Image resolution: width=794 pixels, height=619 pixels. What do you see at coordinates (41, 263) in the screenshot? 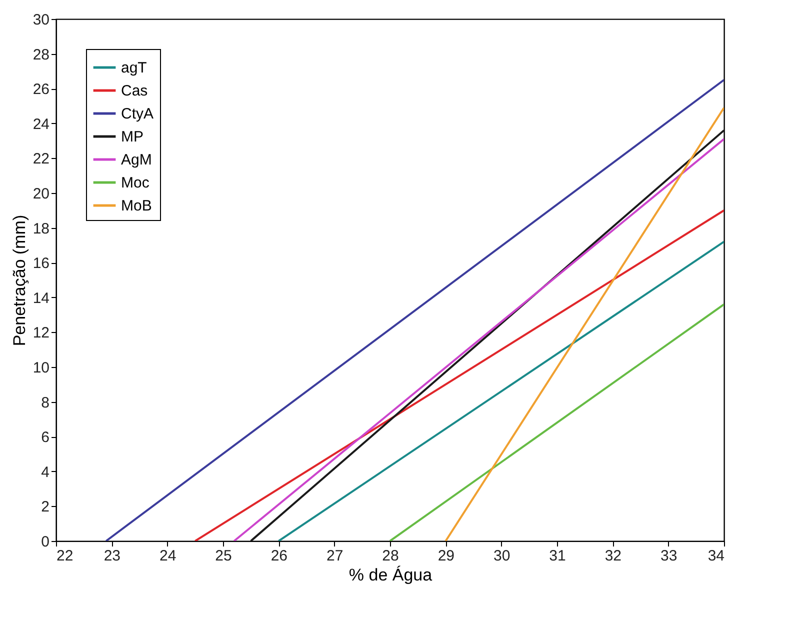
I see `y-tick-label: 16` at bounding box center [41, 263].